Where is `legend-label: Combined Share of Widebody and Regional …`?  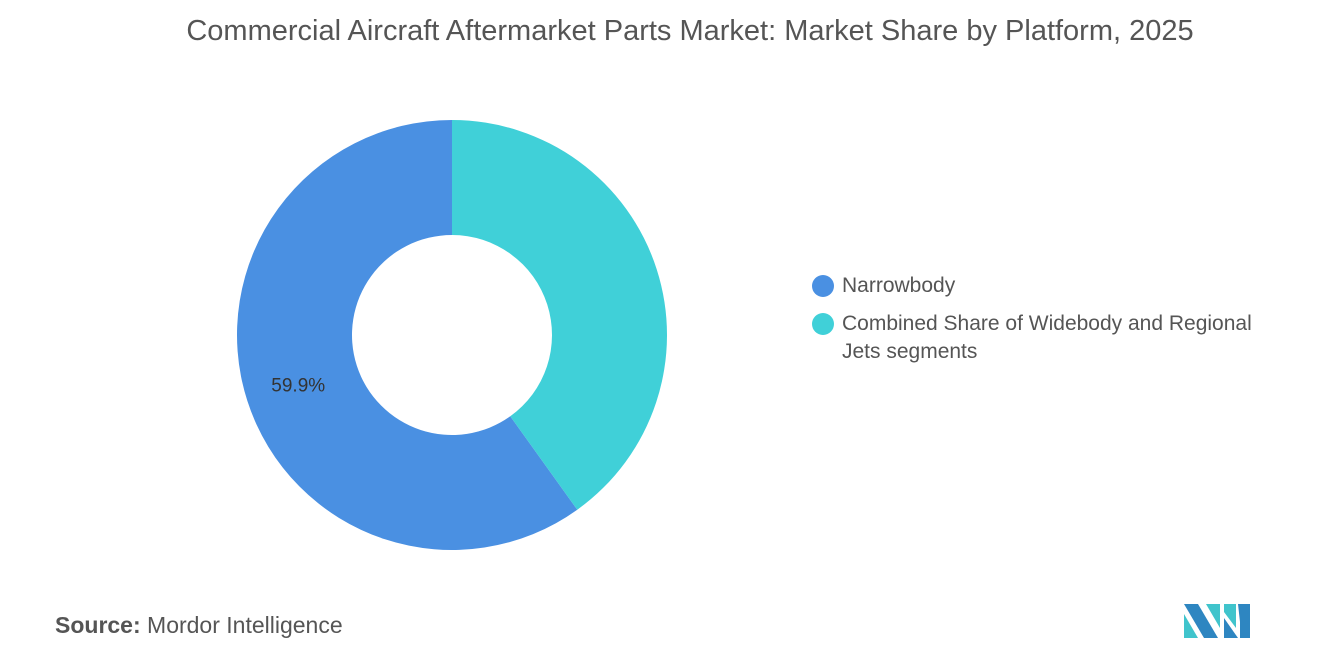 legend-label: Combined Share of Widebody and Regional … is located at coordinates (1047, 337).